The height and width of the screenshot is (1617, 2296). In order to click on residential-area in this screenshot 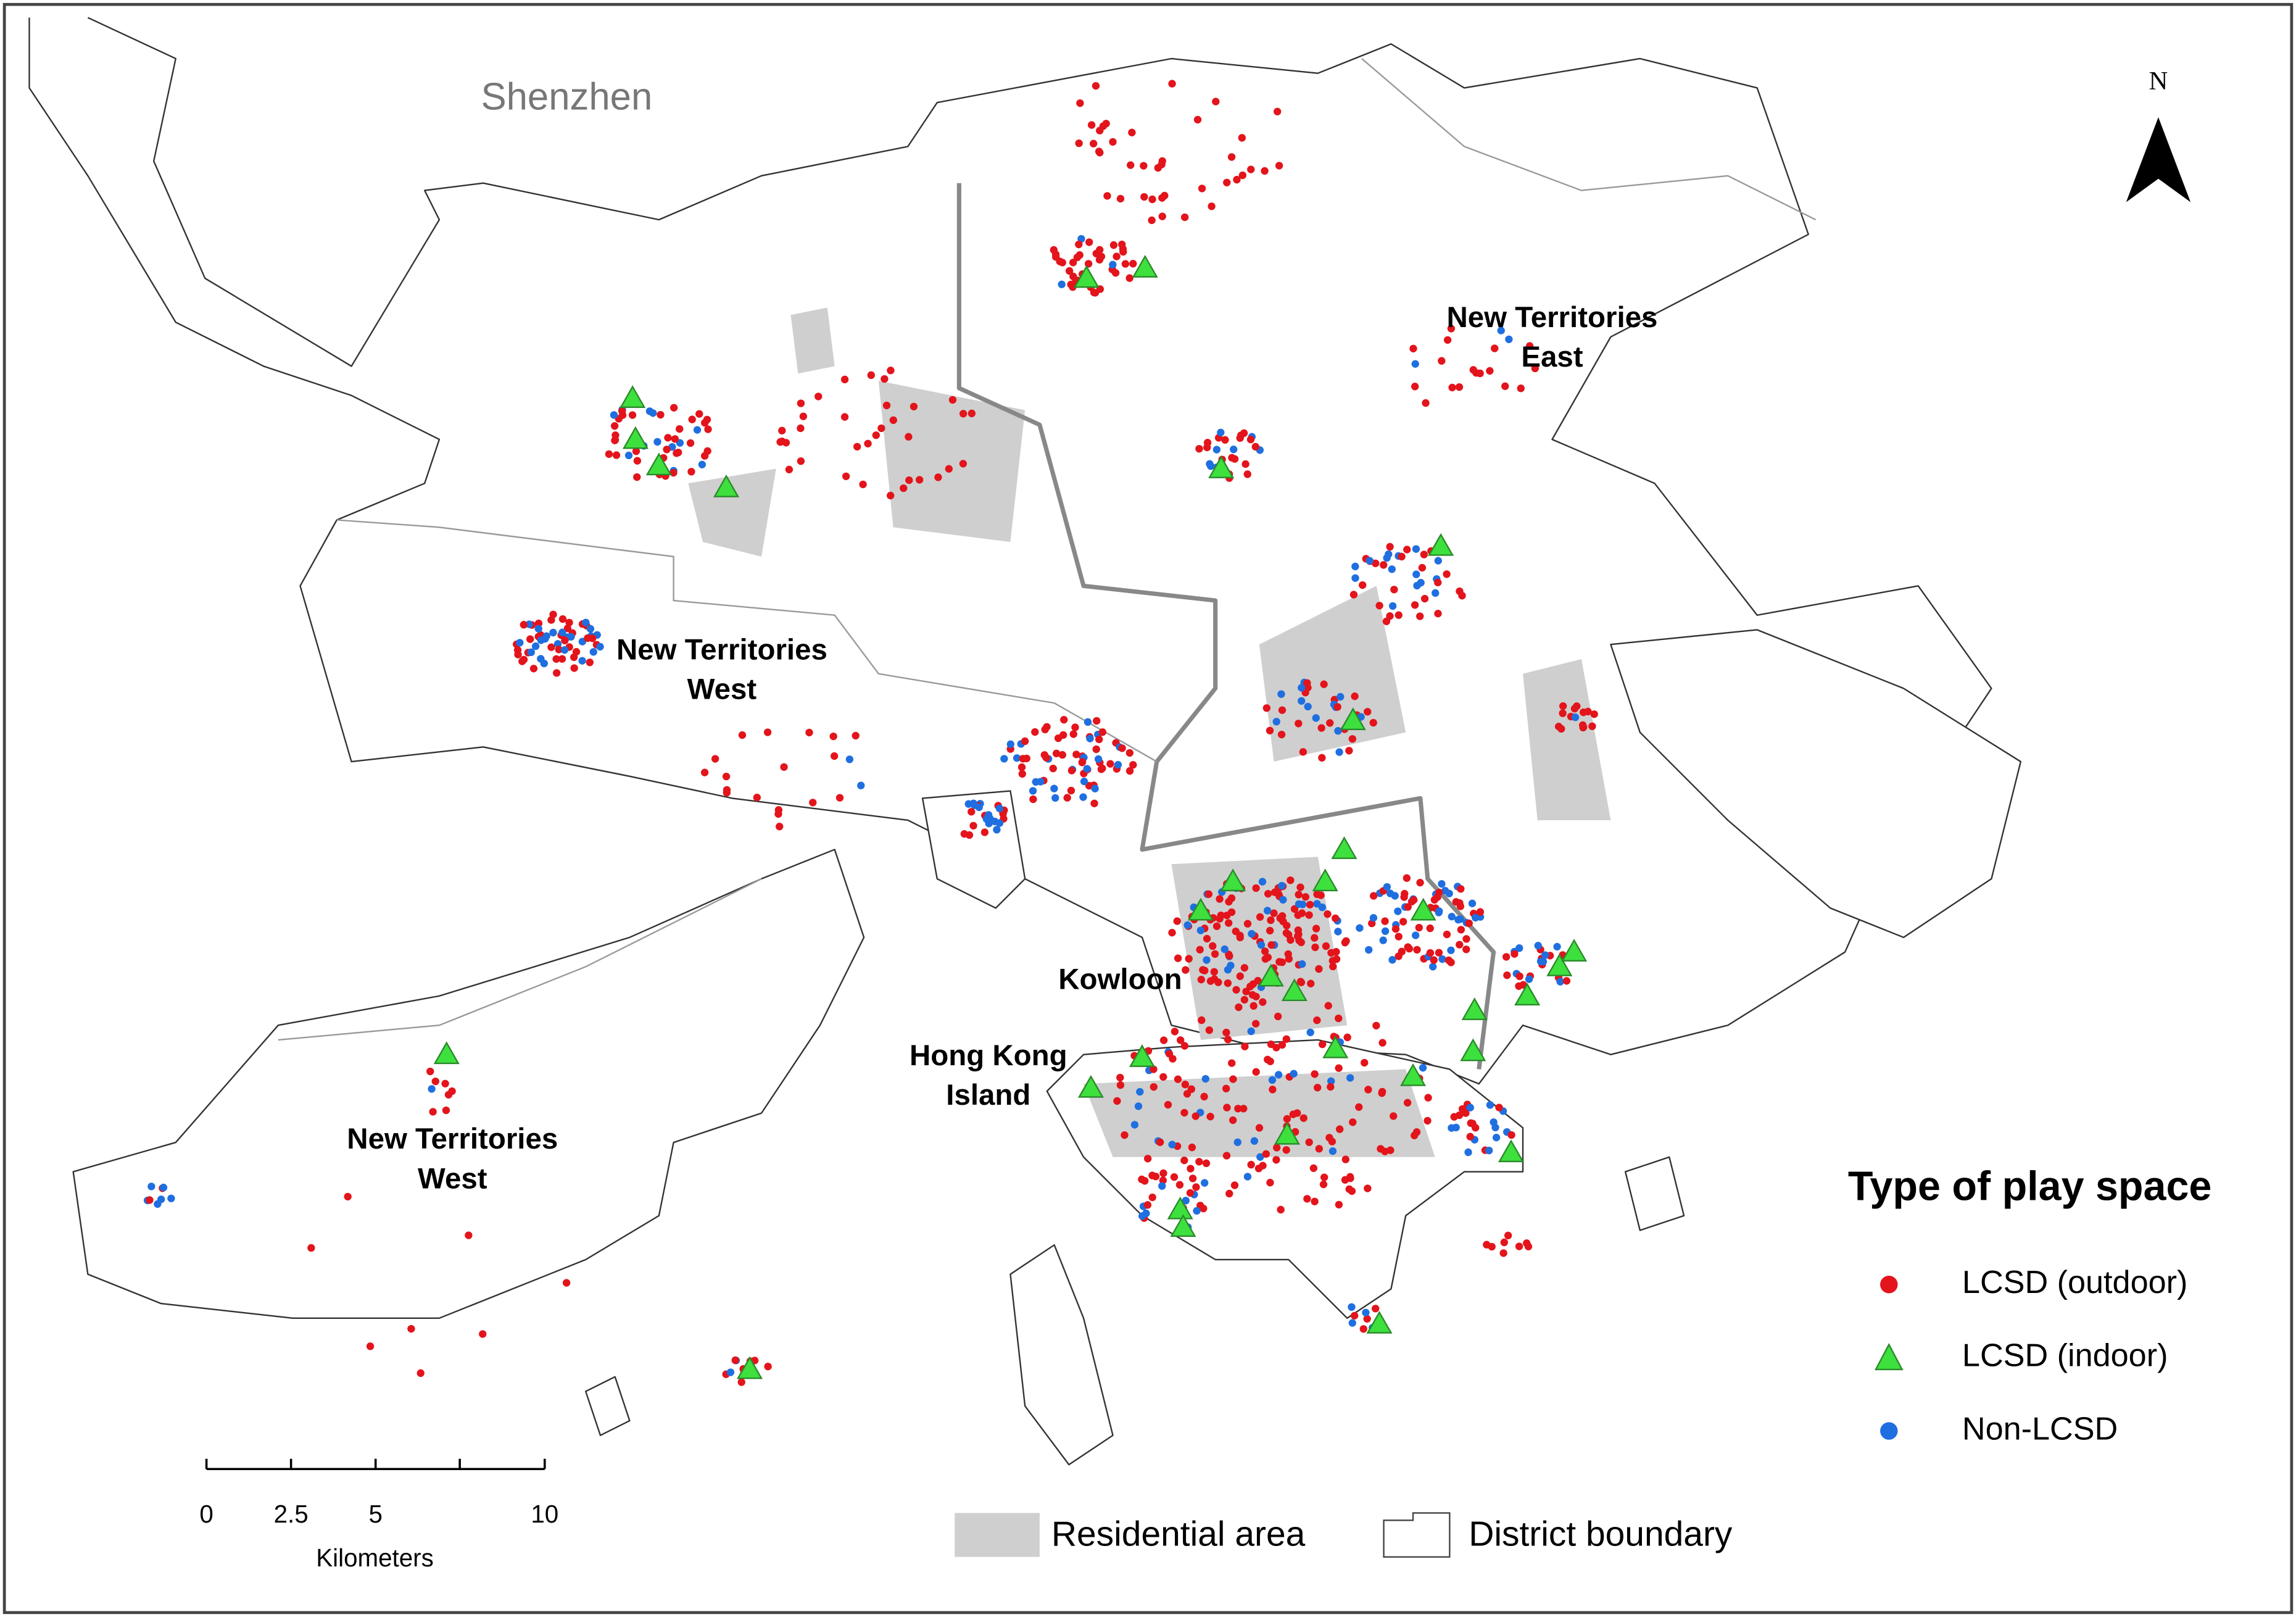, I will do `click(732, 512)`.